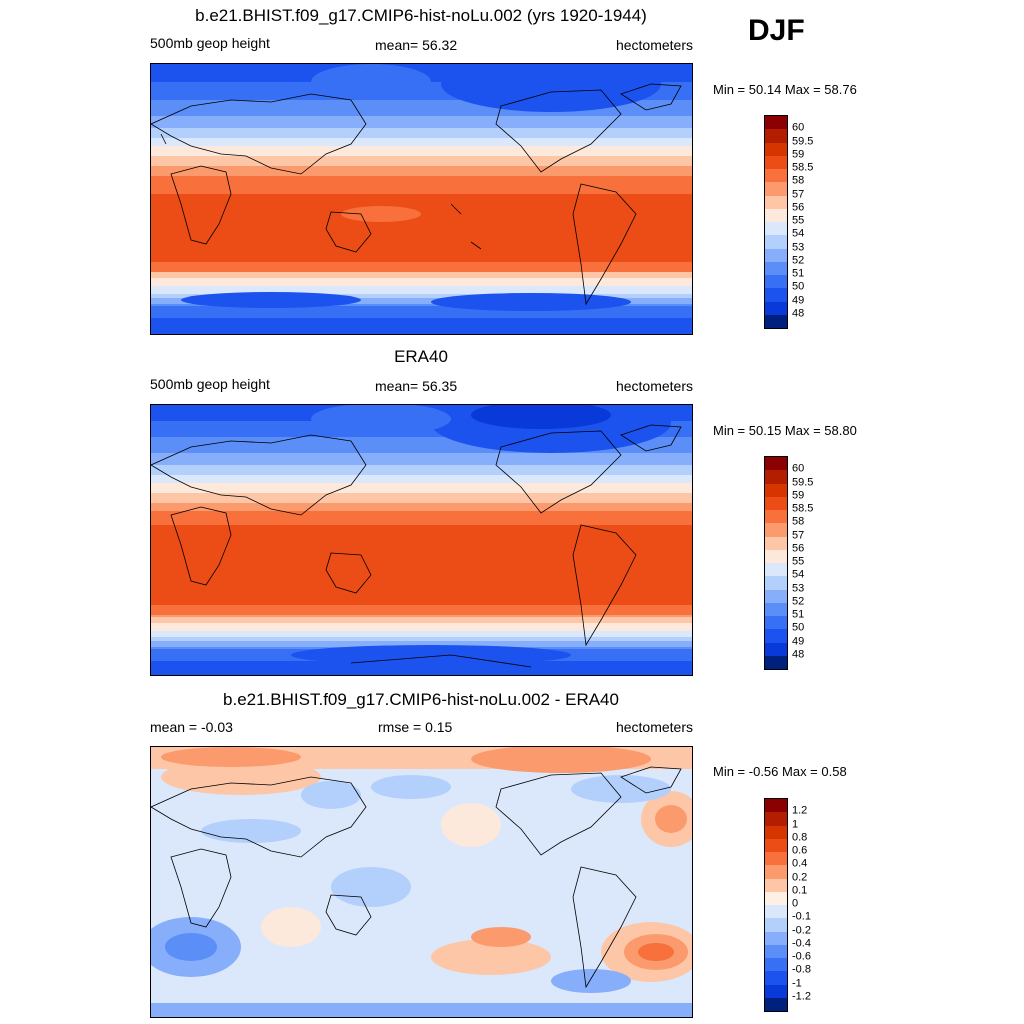 The height and width of the screenshot is (1024, 1024). Describe the element at coordinates (421, 356) in the screenshot. I see `panel2-title: ERA40` at that location.